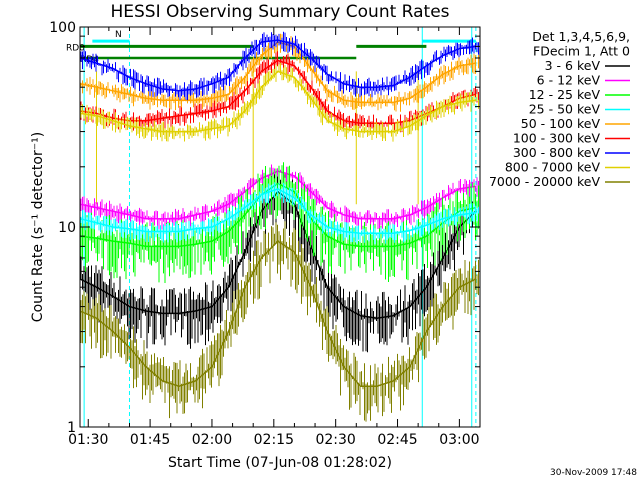  I want to click on x-tick-label: 02:15, so click(274, 440).